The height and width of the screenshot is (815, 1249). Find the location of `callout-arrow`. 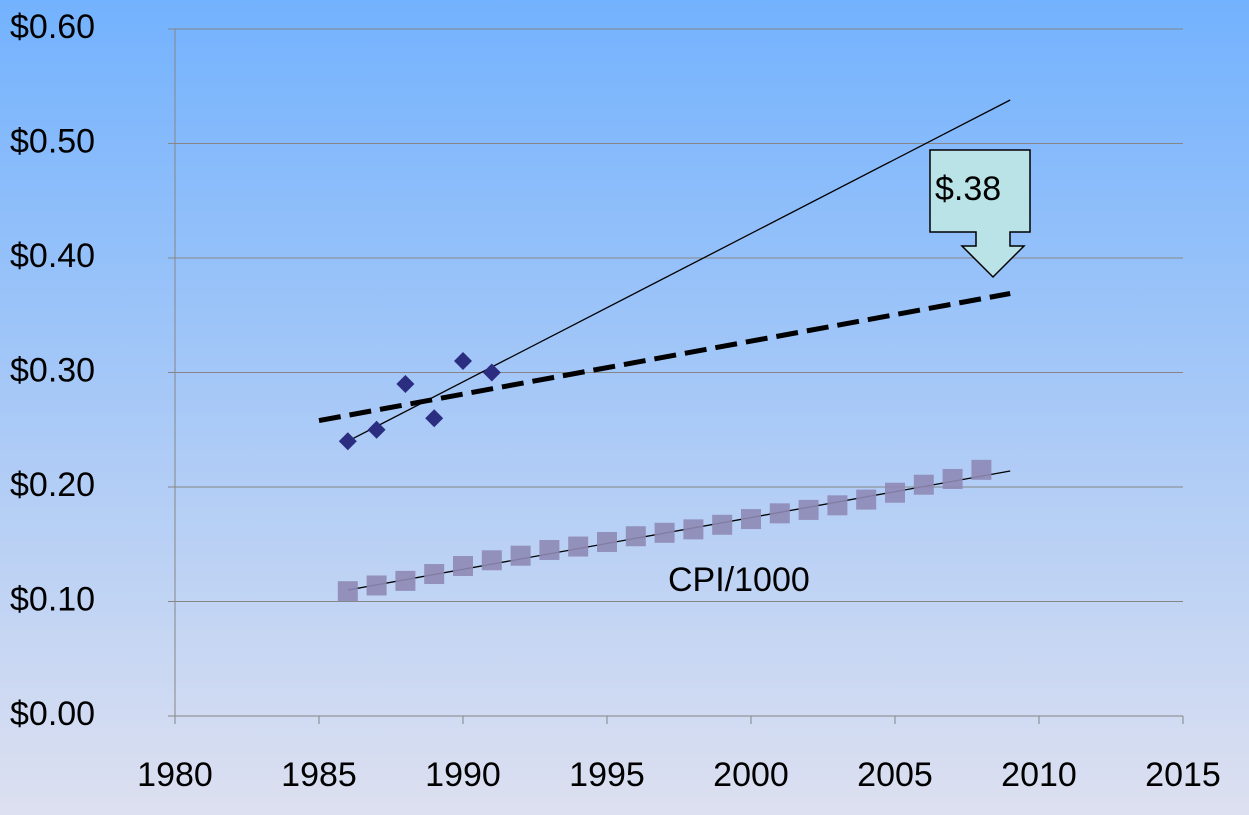

callout-arrow is located at coordinates (980, 214).